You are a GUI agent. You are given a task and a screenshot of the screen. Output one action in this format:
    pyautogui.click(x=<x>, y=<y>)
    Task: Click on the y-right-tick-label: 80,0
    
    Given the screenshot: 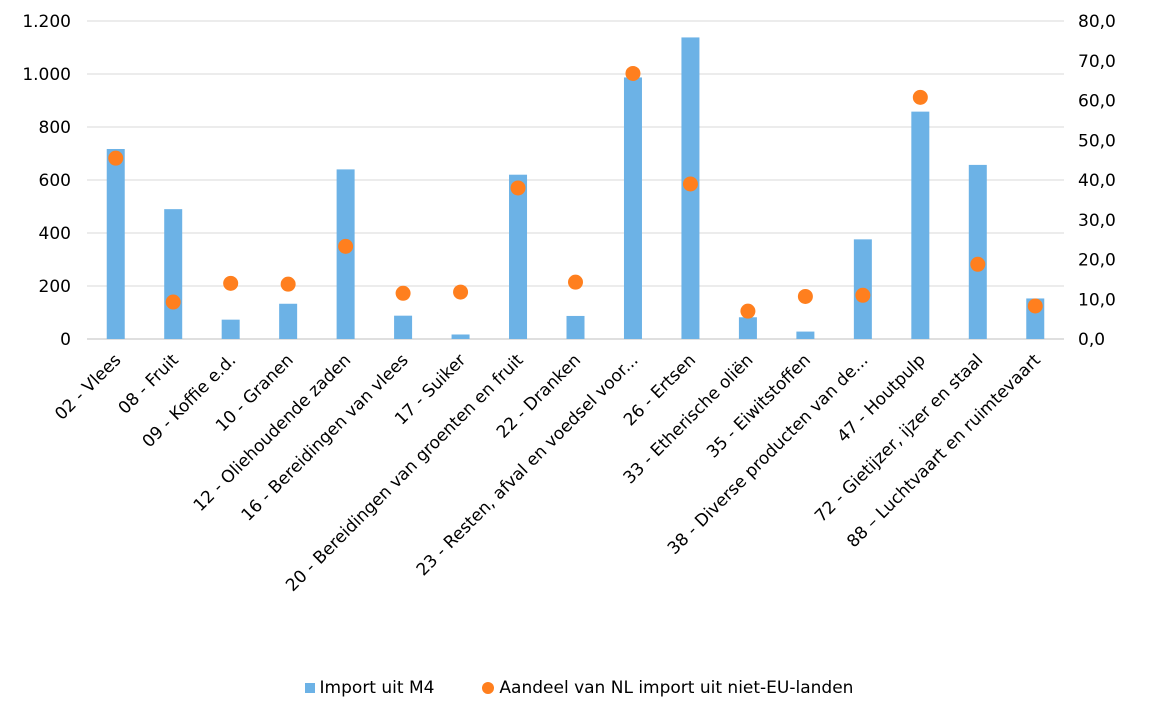 What is the action you would take?
    pyautogui.click(x=1097, y=22)
    